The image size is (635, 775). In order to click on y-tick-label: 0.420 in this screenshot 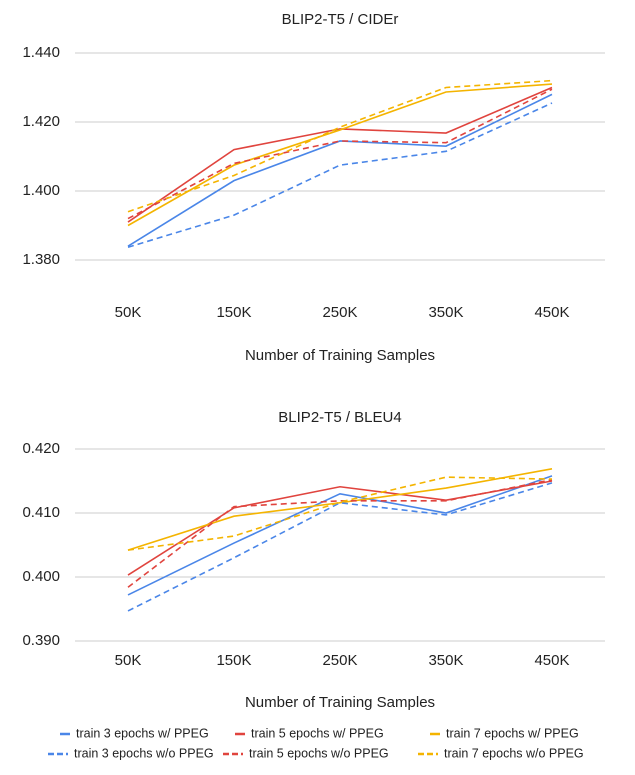, I will do `click(41, 448)`.